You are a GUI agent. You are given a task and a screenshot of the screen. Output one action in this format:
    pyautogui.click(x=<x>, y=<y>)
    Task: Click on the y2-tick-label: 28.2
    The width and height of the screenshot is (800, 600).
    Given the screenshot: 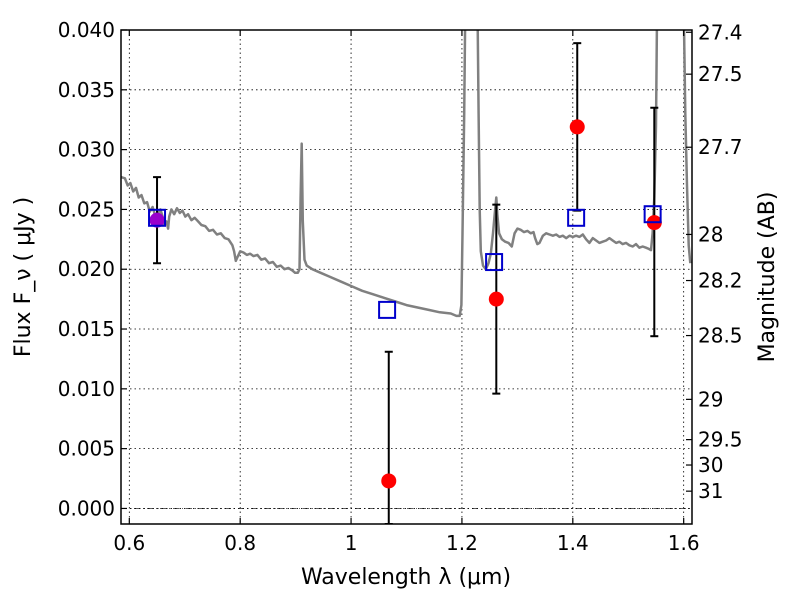 What is the action you would take?
    pyautogui.click(x=720, y=281)
    